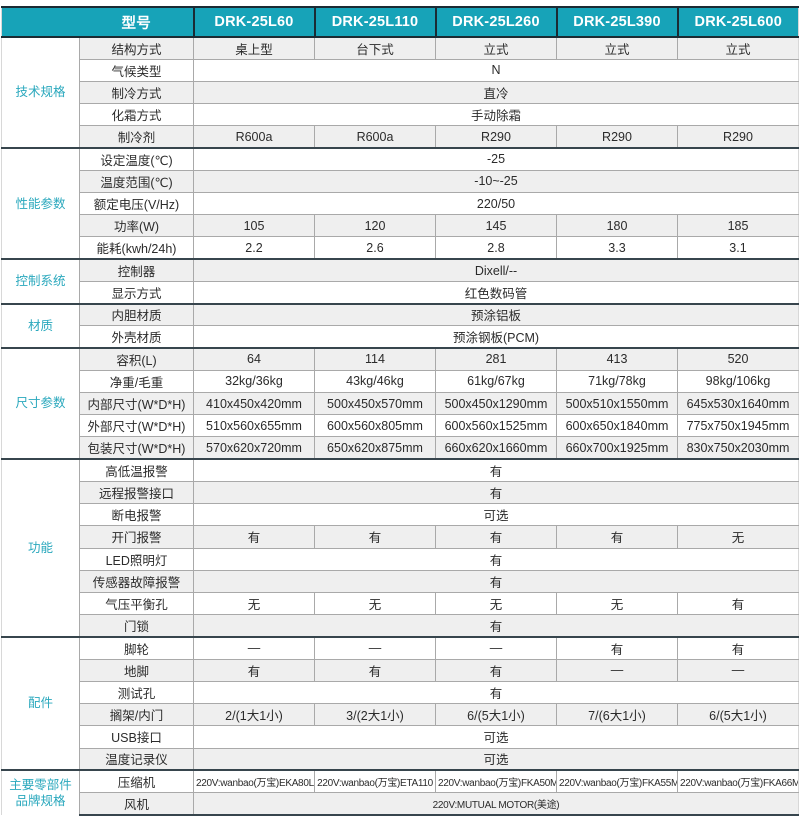  What do you see at coordinates (97, 22) in the screenshot?
I see `model-label-header: 型号` at bounding box center [97, 22].